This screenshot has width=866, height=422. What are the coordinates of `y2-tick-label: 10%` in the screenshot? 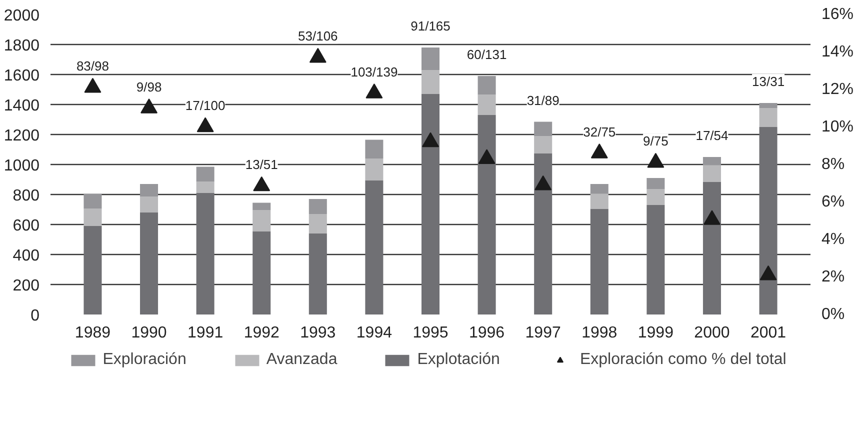 It's located at (838, 127).